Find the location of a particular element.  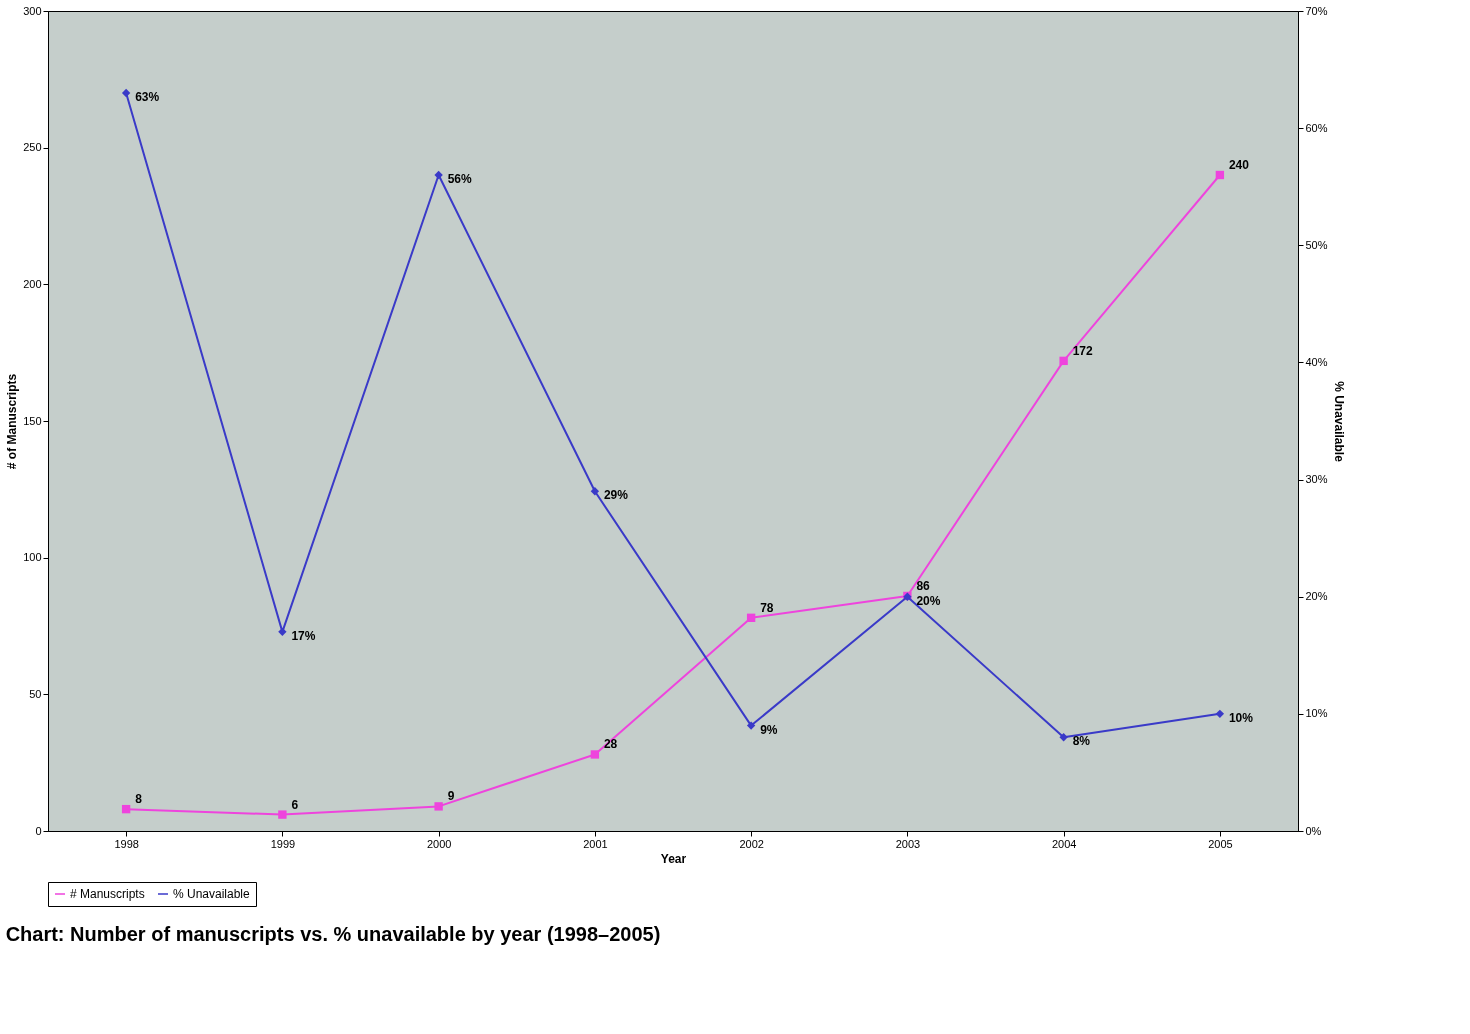

y-tick-label: 0 is located at coordinates (38, 830).